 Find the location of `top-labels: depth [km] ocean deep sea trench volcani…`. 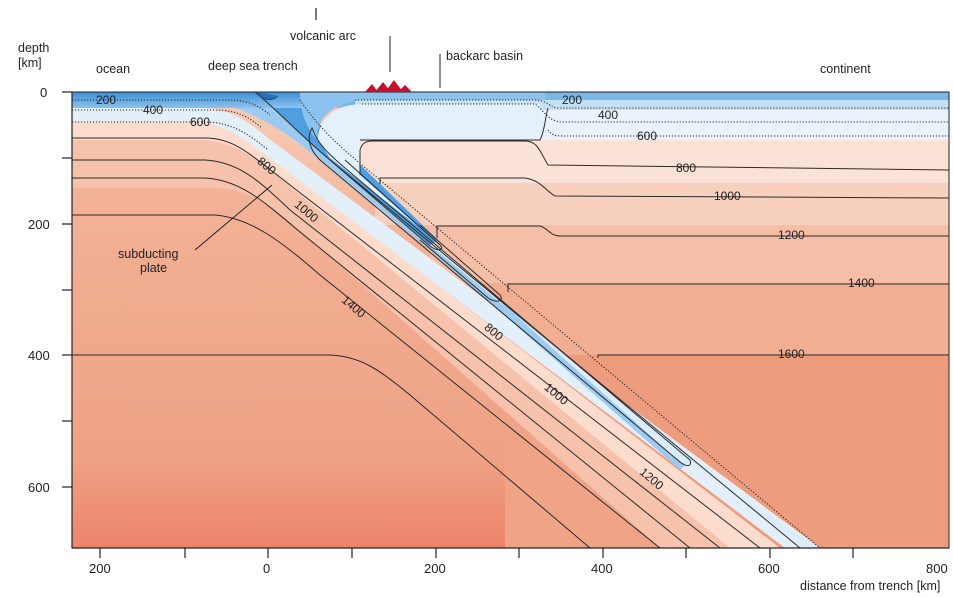

top-labels: depth [km] ocean deep sea trench volcani… is located at coordinates (444, 48).